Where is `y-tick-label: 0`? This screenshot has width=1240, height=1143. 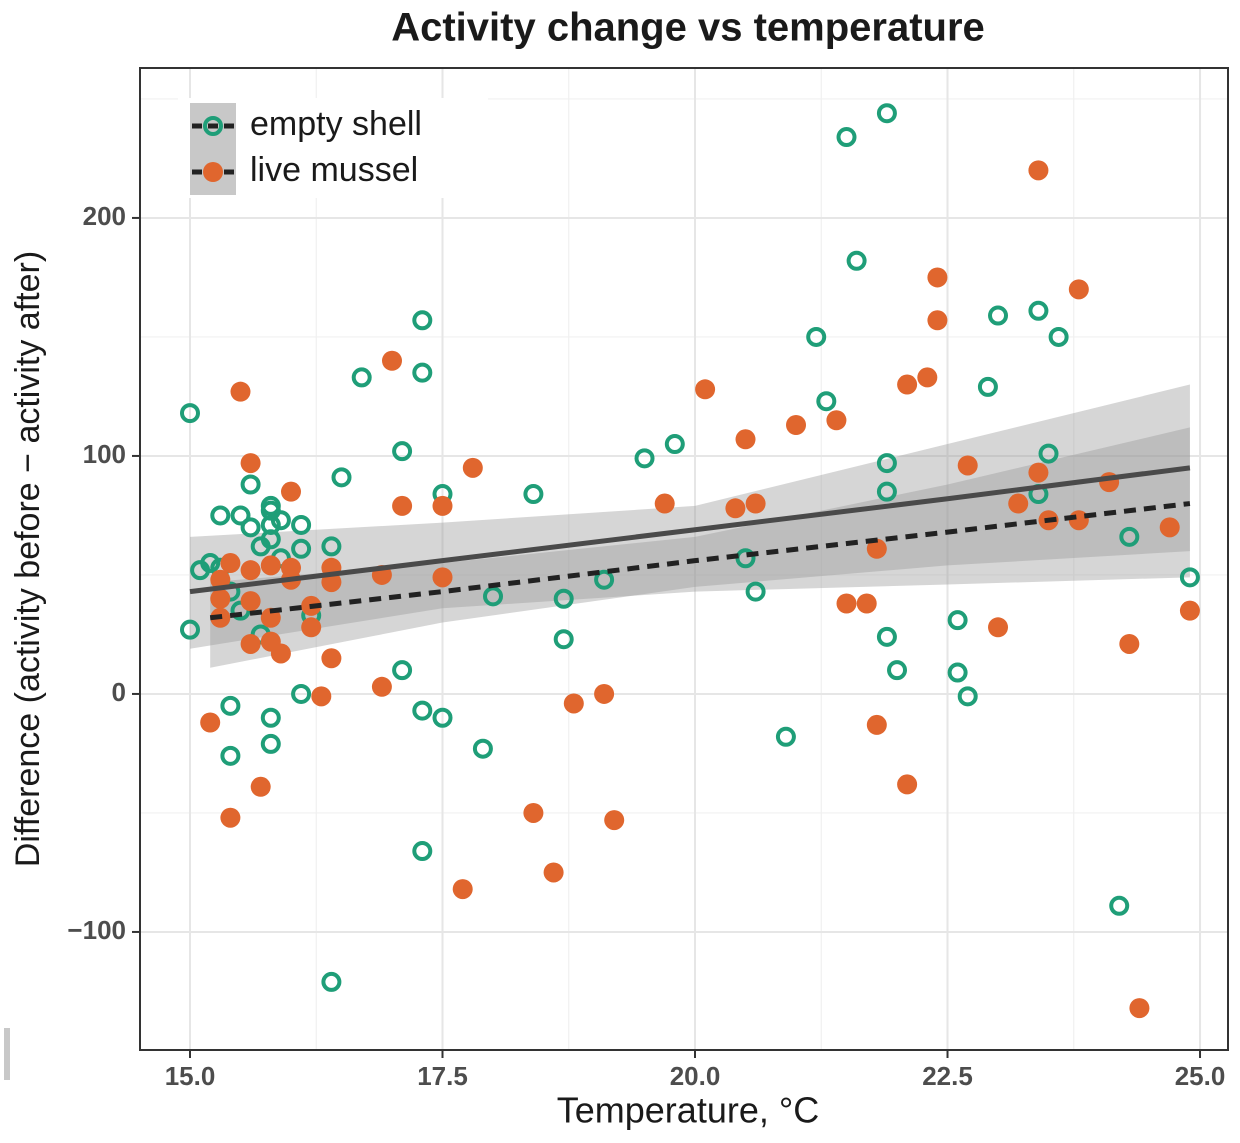
y-tick-label: 0 is located at coordinates (119, 692).